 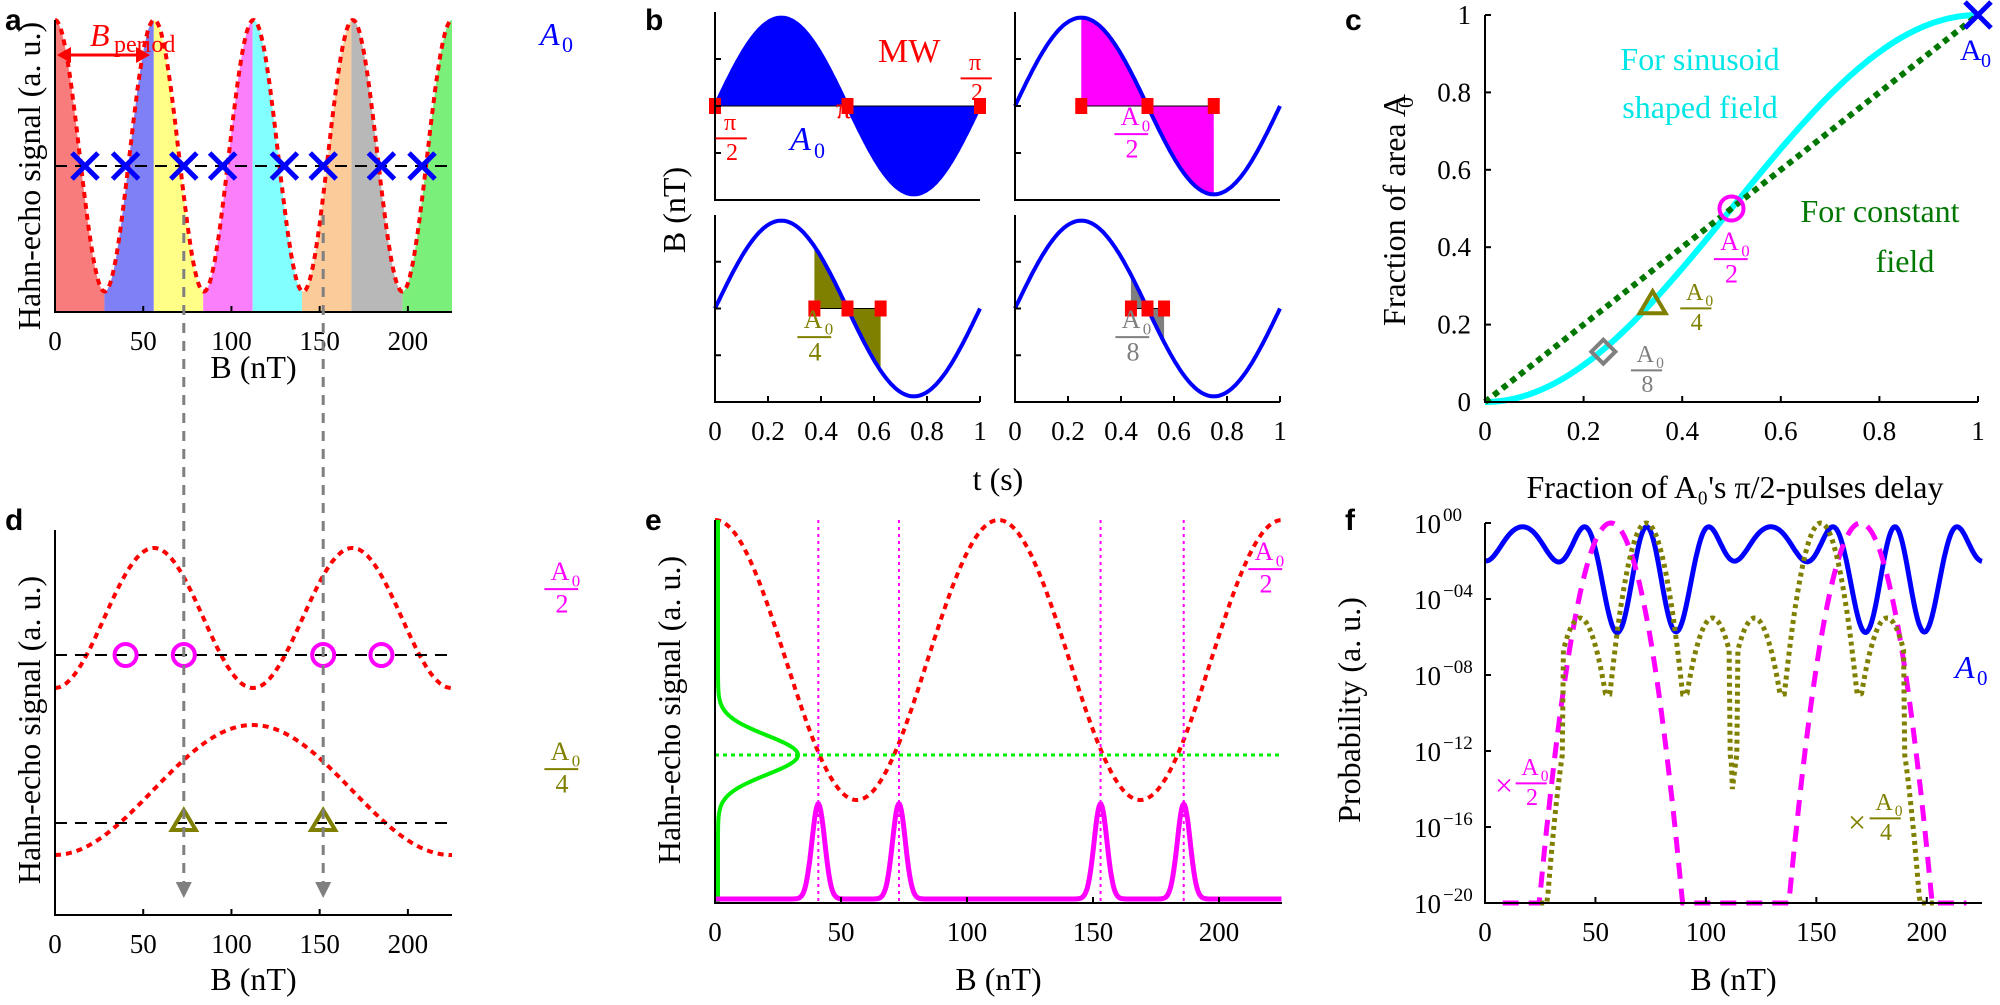 What do you see at coordinates (1458, 743) in the screenshot?
I see `y-tick-exponent: −12` at bounding box center [1458, 743].